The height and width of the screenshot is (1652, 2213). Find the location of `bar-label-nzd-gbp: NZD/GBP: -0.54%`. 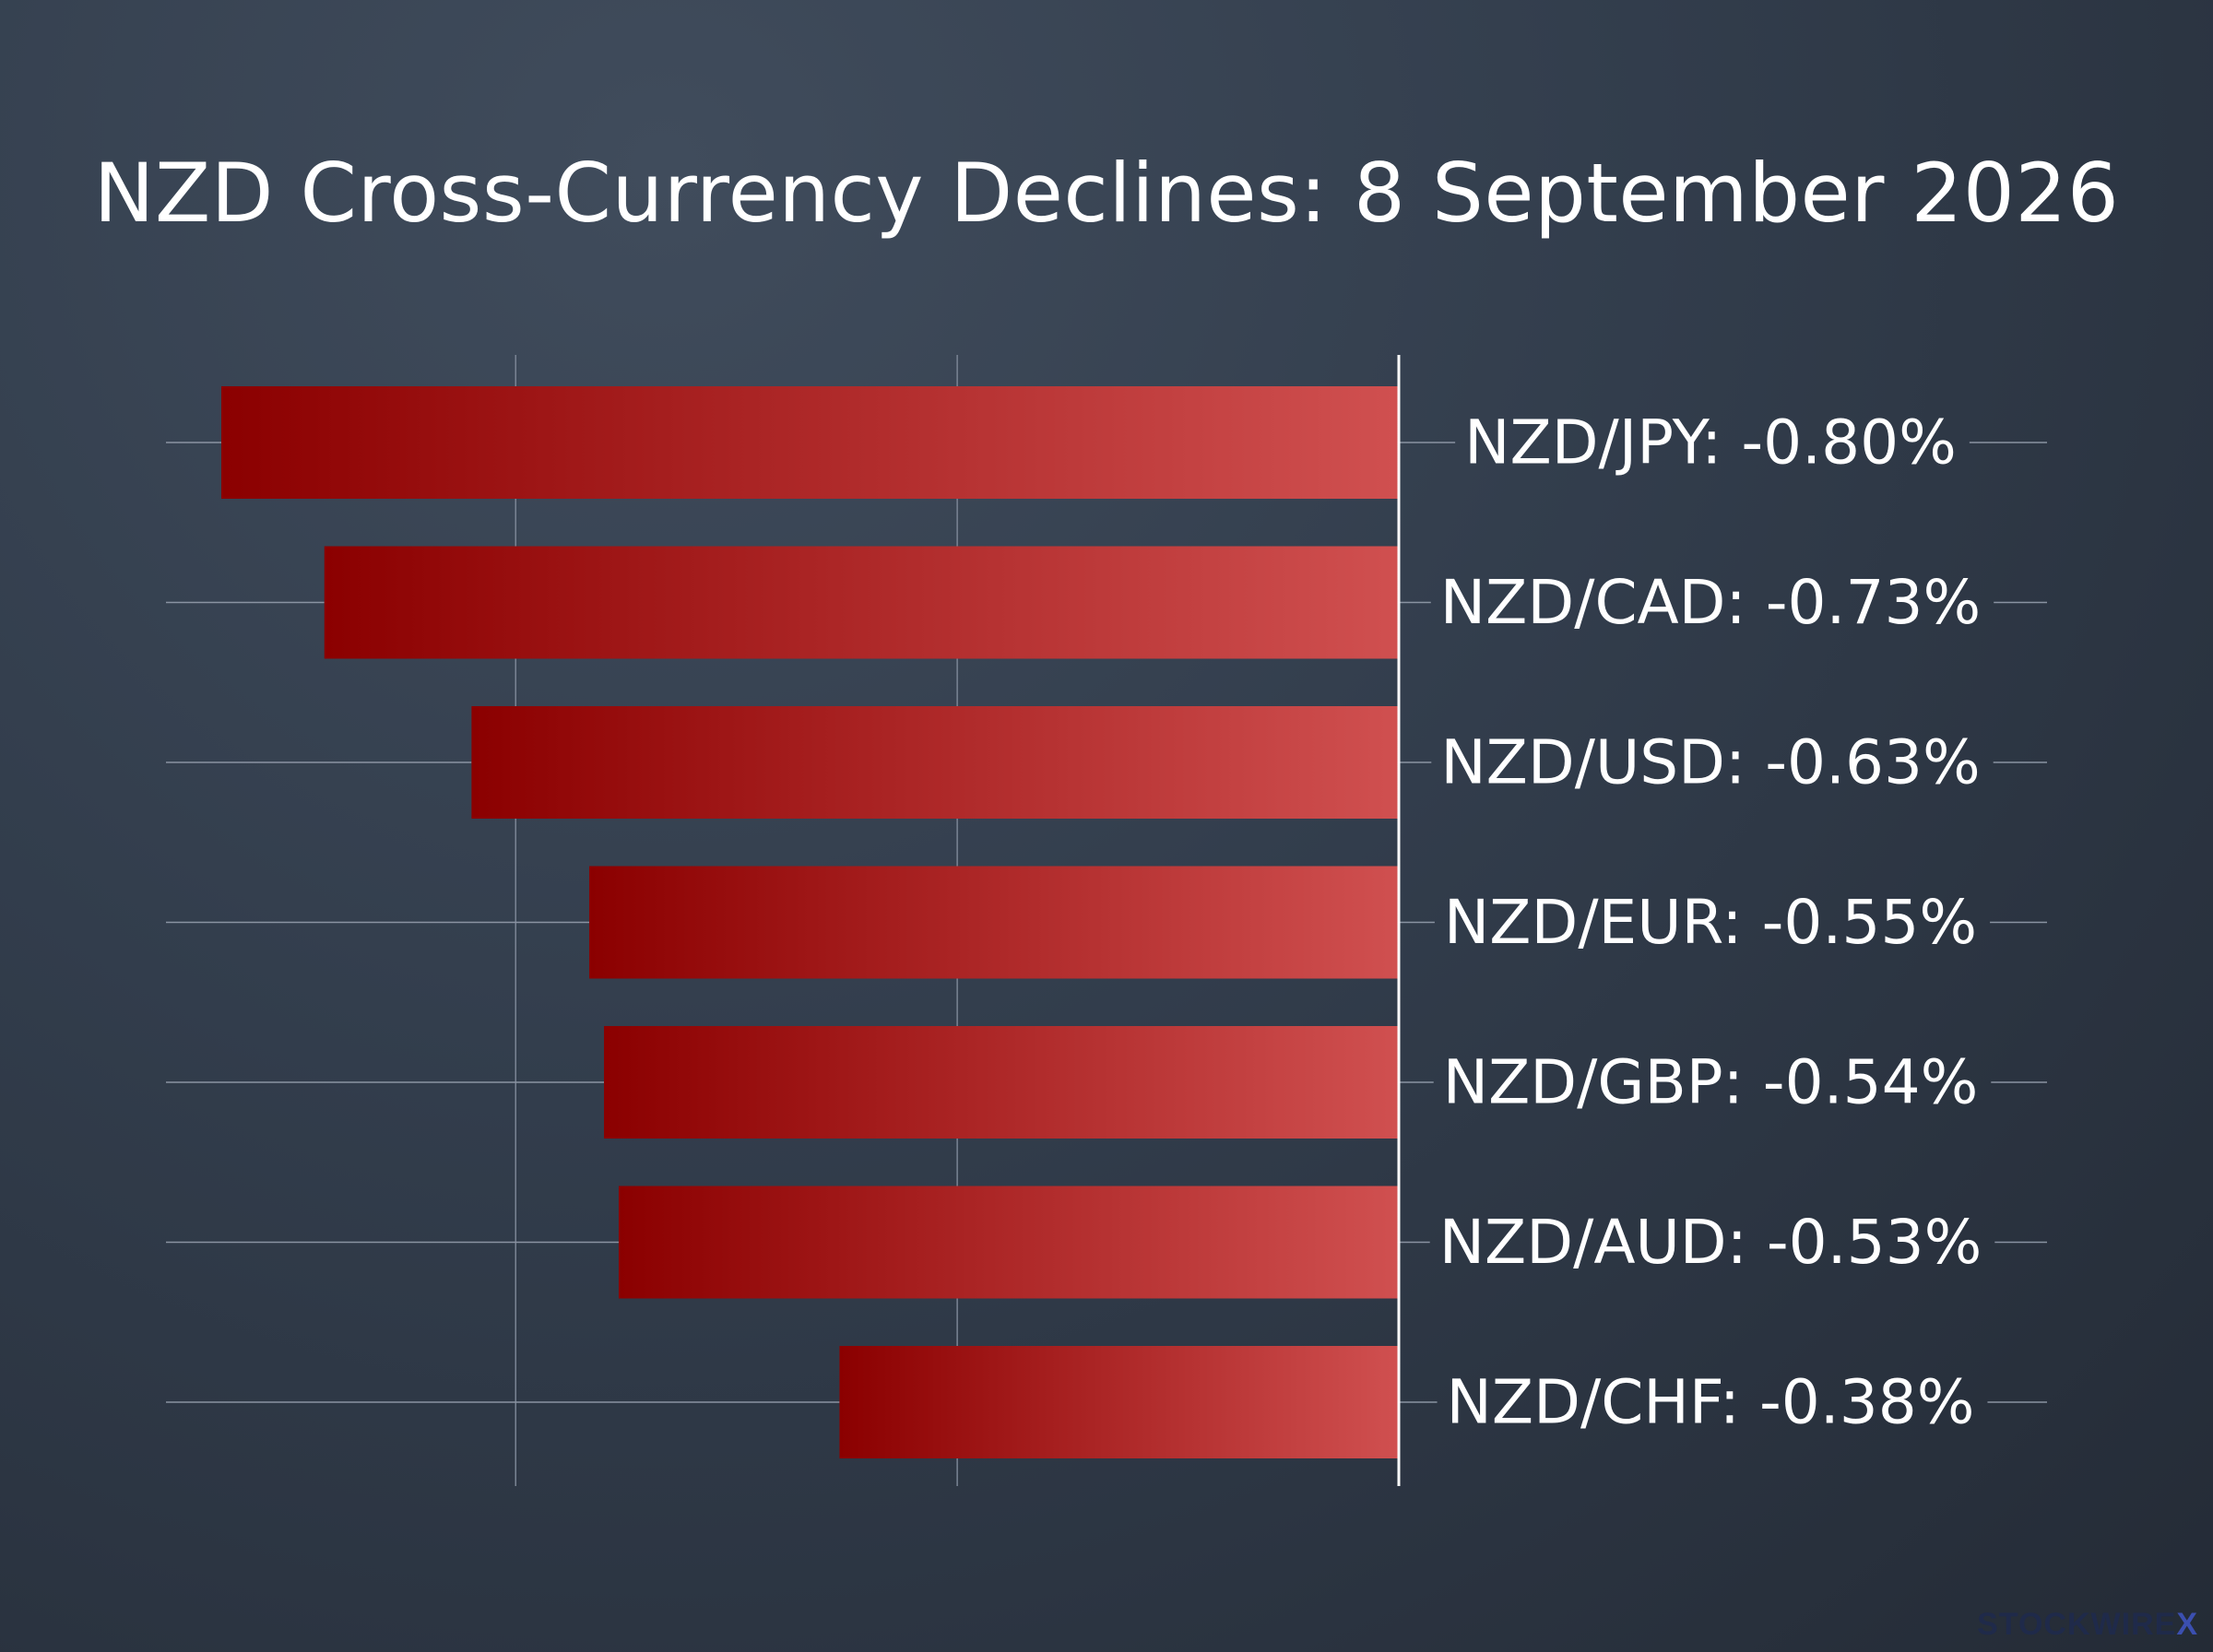

bar-label-nzd-gbp: NZD/GBP: -0.54% is located at coordinates (1711, 1082).